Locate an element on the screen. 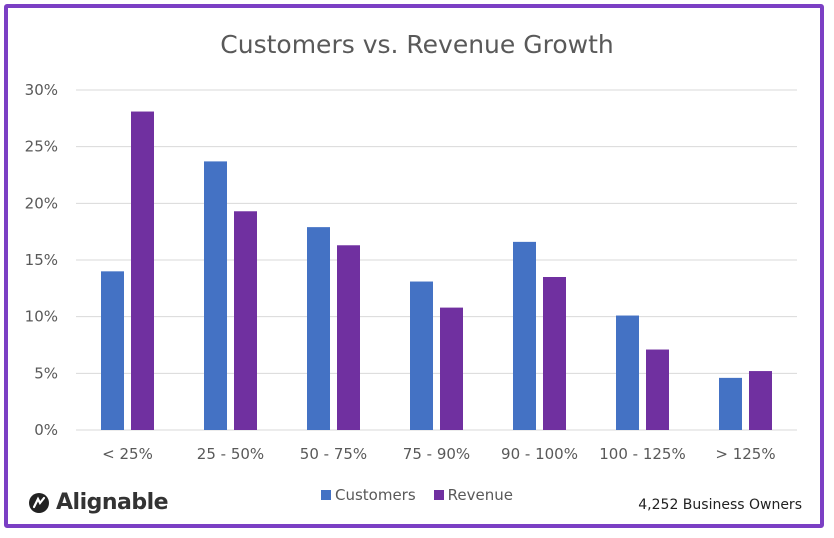 Image resolution: width=834 pixels, height=538 pixels. x-tick-label: 75 - 90% is located at coordinates (436, 454).